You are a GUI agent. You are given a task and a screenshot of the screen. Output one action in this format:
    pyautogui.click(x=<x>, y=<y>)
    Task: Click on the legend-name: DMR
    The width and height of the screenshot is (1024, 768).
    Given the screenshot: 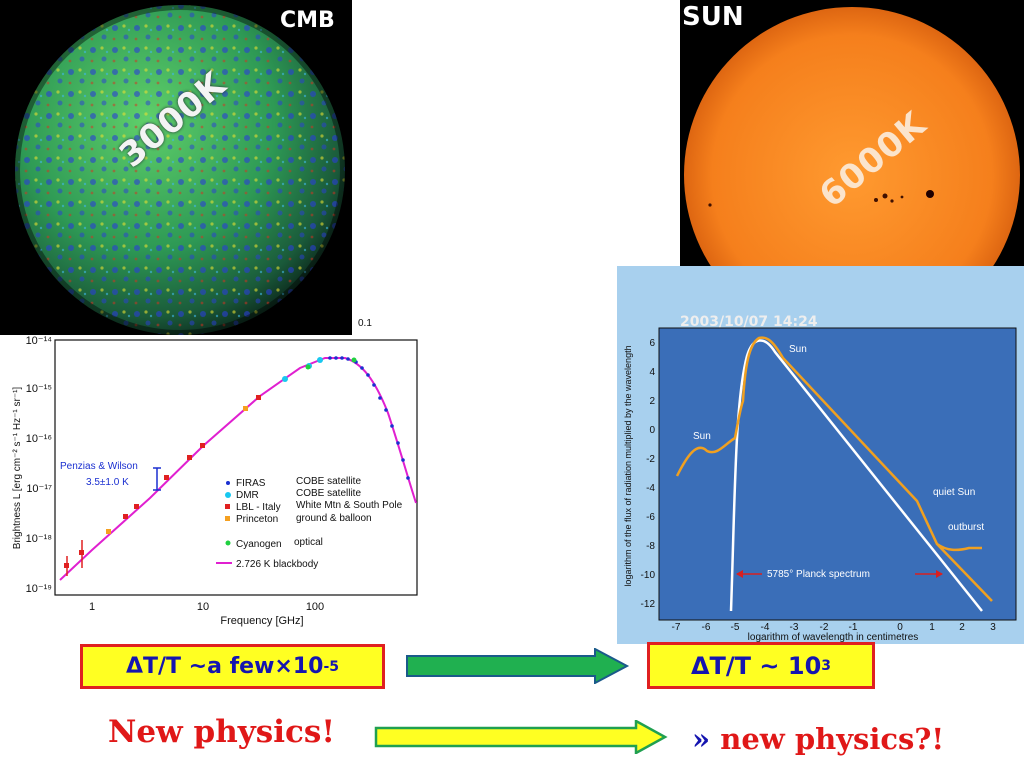 What is the action you would take?
    pyautogui.click(x=247, y=495)
    